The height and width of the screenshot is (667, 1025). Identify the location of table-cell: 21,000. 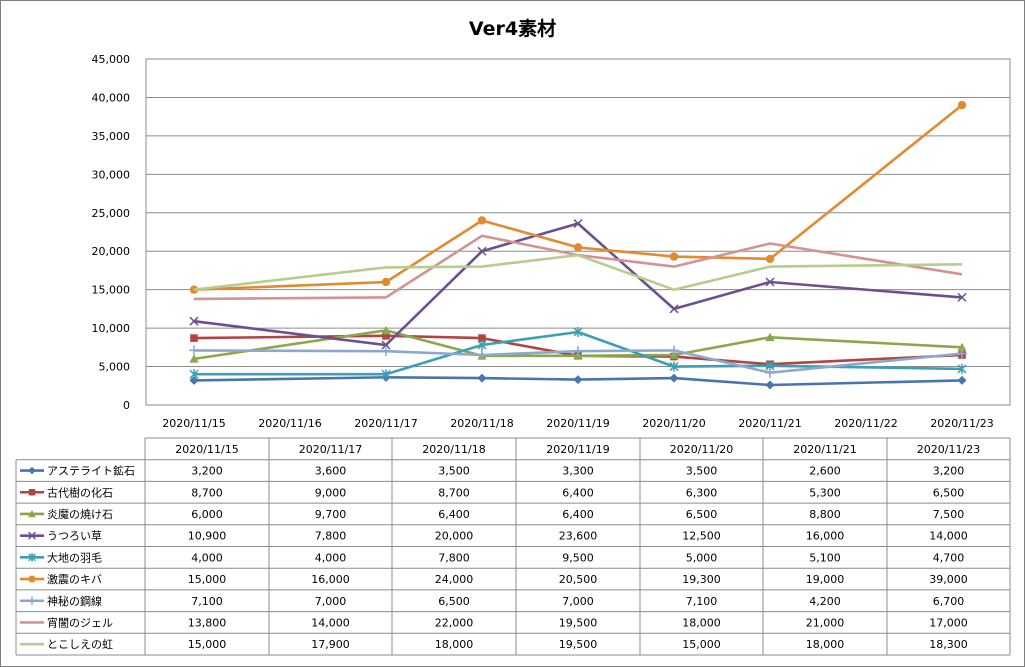
(825, 622).